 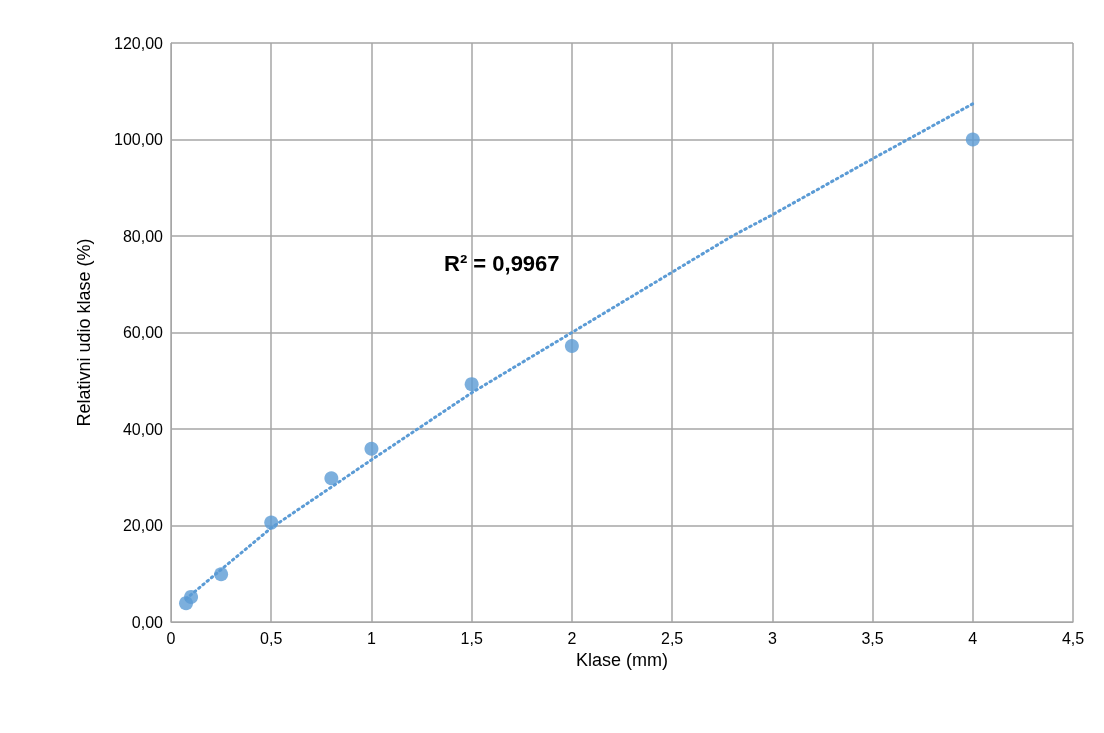 I want to click on x-tick-label: 0,5, so click(x=271, y=638).